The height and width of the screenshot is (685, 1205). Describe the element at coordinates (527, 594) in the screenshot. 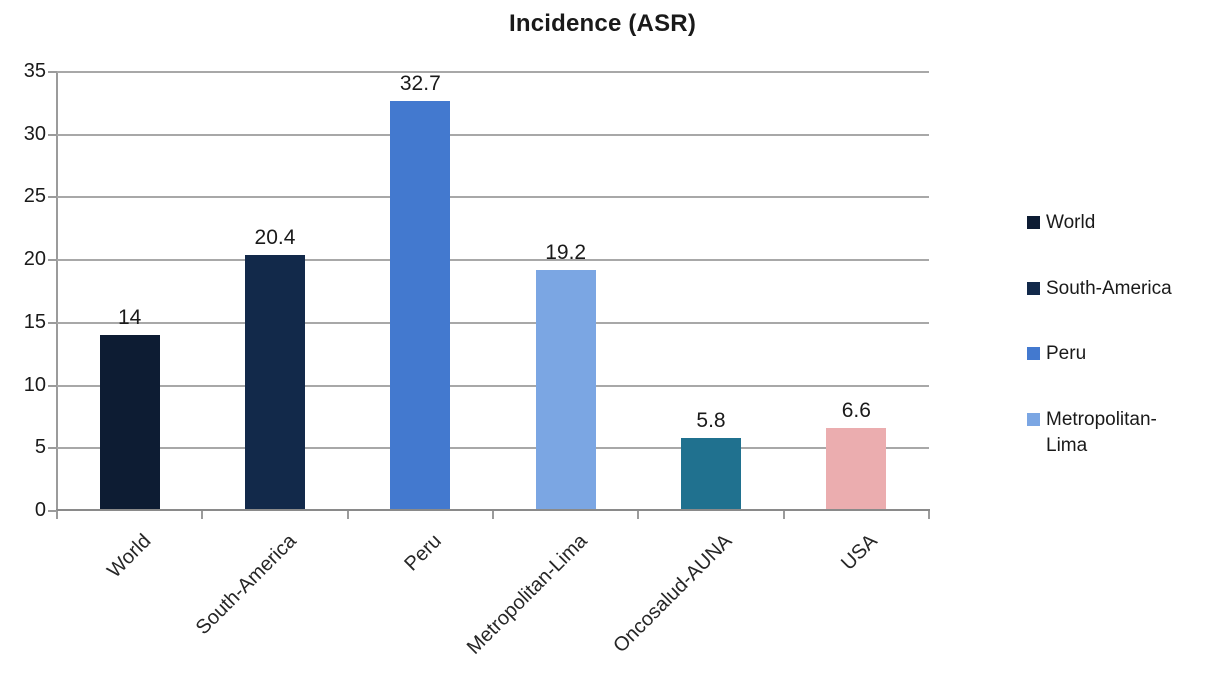

I see `x-category-label-metropolitan-lima: Metropolitan-Lima` at that location.